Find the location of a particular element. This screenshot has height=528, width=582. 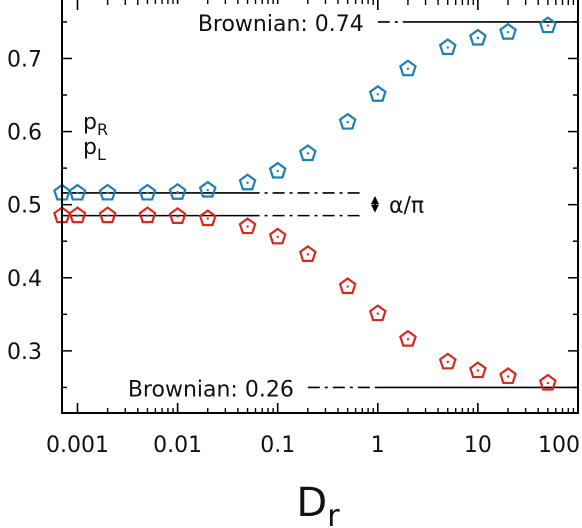

alpha-arrow-head-up is located at coordinates (375, 199).